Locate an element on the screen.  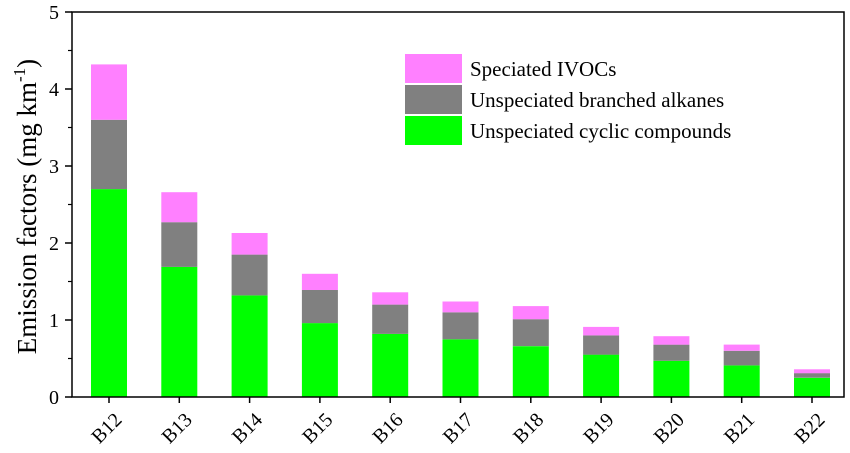
x-axis-ticks: B12 B13 B14 B15 B16 B17 B18 B19 B20 B21 B22 is located at coordinates (458, 422).